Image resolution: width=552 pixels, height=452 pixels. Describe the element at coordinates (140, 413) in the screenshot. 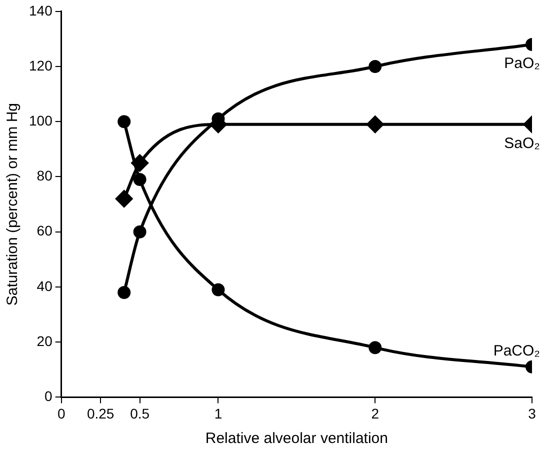

I see `x-tick-label: 0.5` at that location.